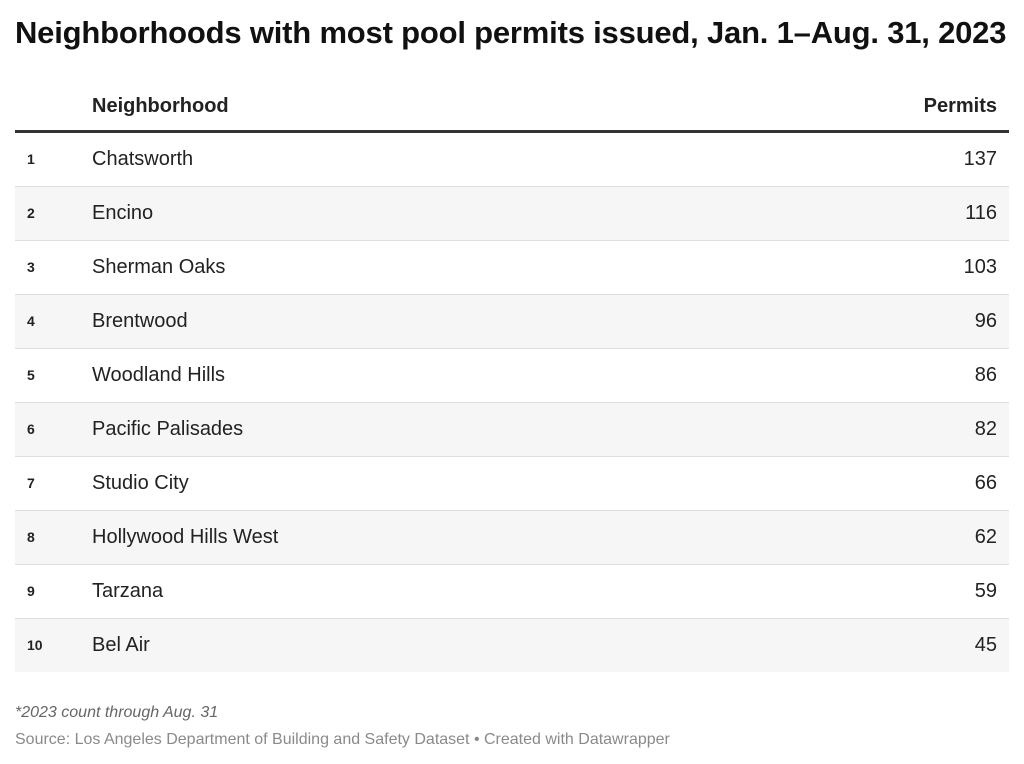 The width and height of the screenshot is (1024, 764). I want to click on table-row: 9 Tarzana 59, so click(512, 592).